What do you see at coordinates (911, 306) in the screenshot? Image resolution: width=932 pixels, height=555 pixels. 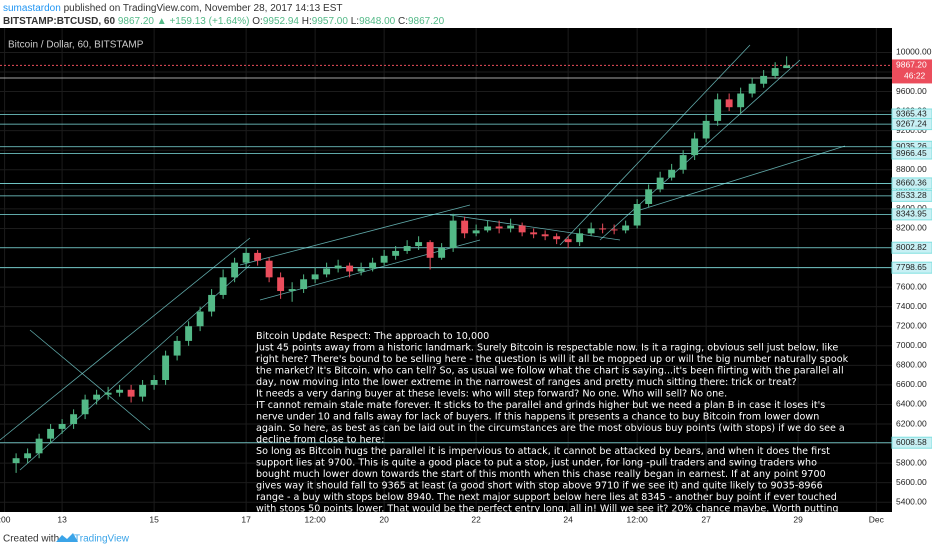 I see `y-tick-label: 7400.00` at bounding box center [911, 306].